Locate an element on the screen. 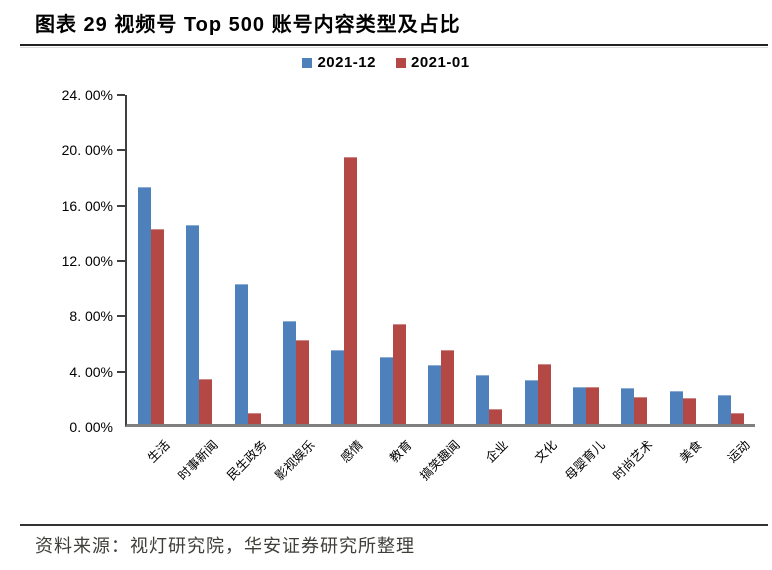  x-axis-label: 文化 is located at coordinates (545, 451).